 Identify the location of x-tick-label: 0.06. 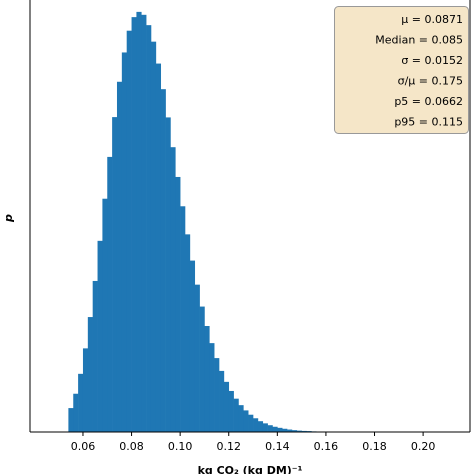
(83, 446).